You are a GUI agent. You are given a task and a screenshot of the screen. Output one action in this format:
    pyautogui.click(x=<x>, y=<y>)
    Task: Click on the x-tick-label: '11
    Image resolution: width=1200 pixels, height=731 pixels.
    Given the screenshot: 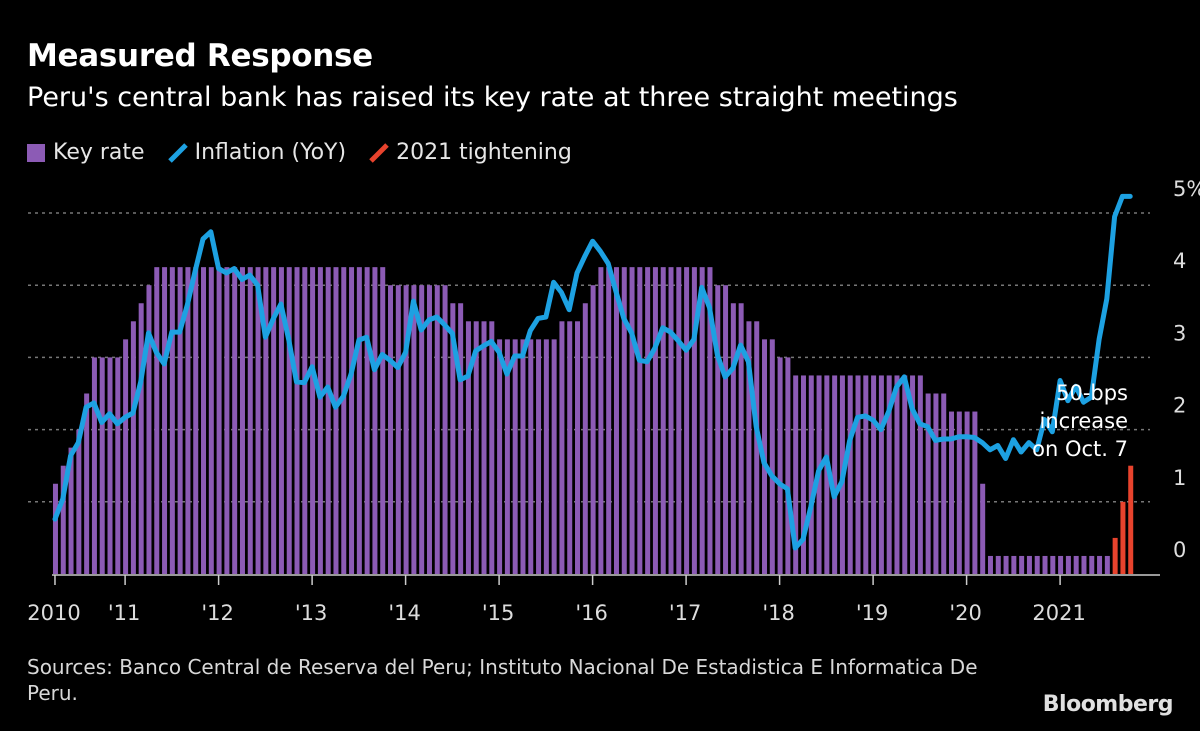 What is the action you would take?
    pyautogui.click(x=124, y=613)
    